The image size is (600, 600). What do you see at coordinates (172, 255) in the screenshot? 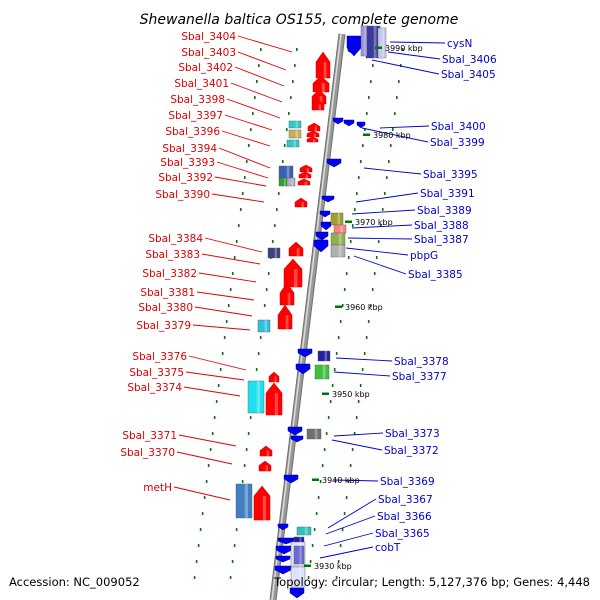
I see `left-gene-label: Sbal_3383` at bounding box center [172, 255].